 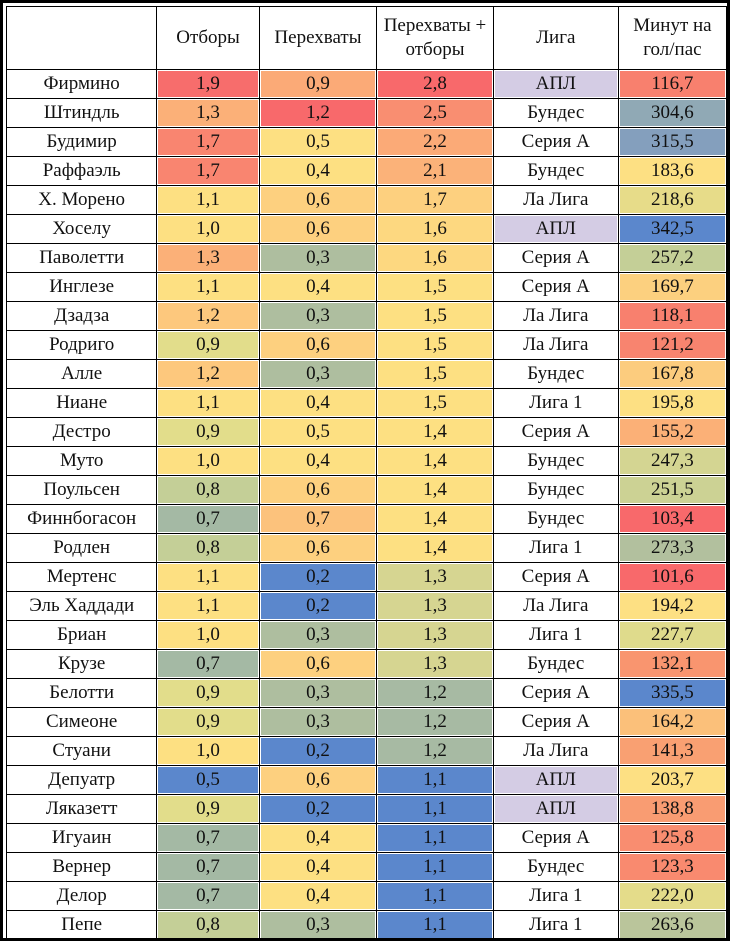 I want to click on player-name-cell-value: Дестро, so click(x=81, y=431).